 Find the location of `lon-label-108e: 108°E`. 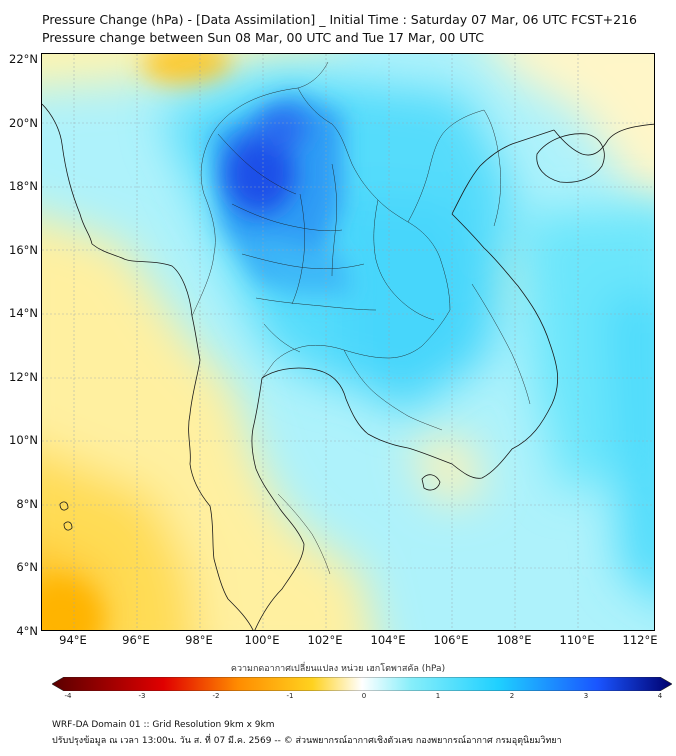

lon-label-108e: 108°E is located at coordinates (514, 640).